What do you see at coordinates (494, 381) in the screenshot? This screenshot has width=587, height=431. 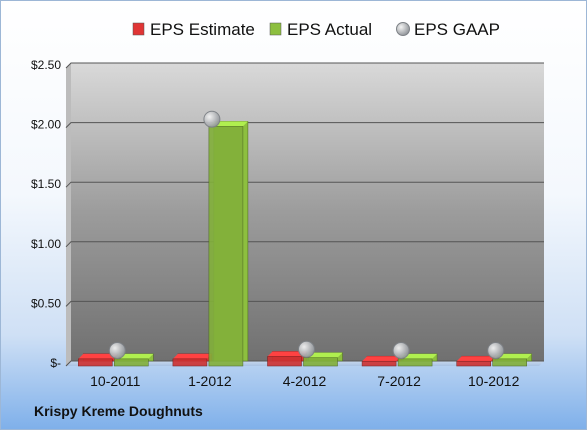 I see `x-category-label: 10-2012` at bounding box center [494, 381].